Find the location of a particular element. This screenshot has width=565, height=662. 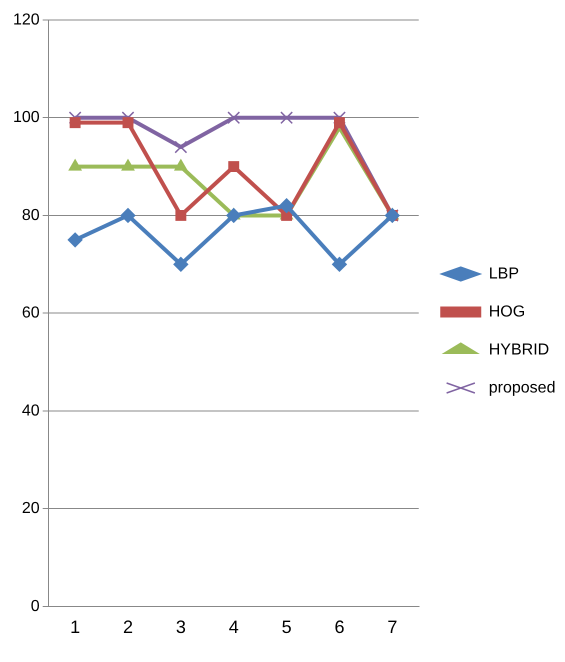

x-tick-label: 6 is located at coordinates (339, 627).